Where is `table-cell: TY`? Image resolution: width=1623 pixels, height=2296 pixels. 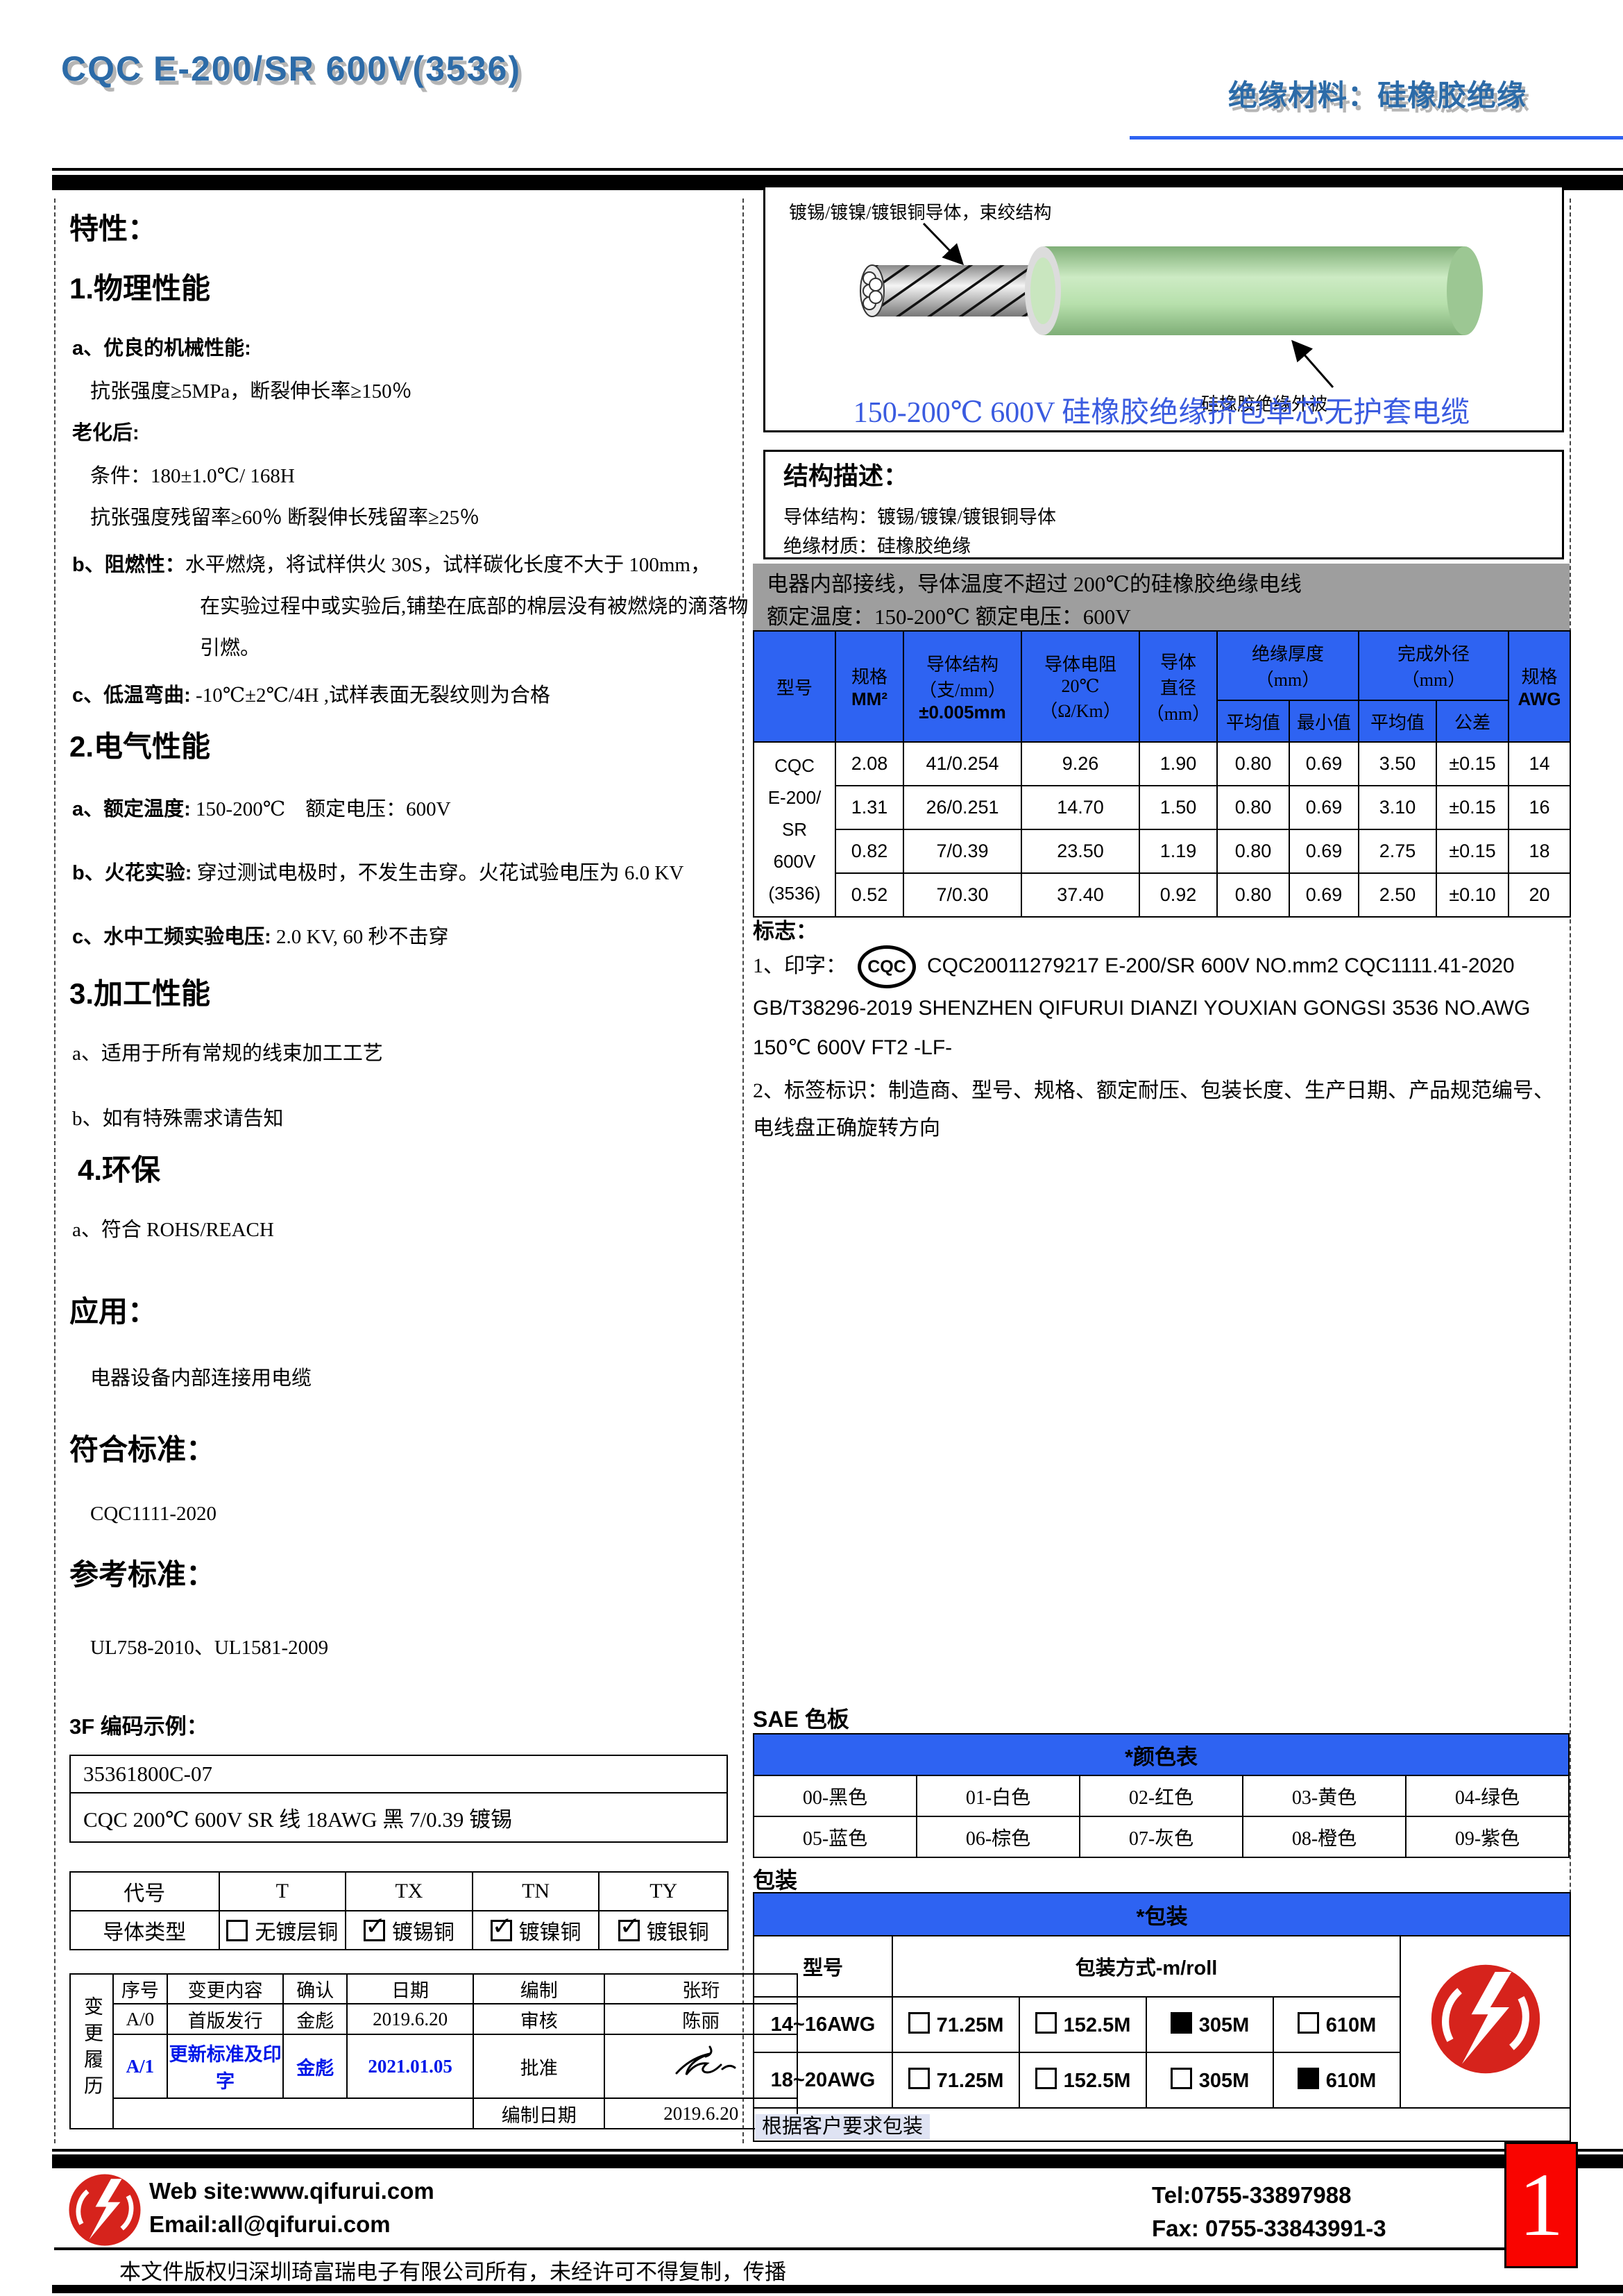 table-cell: TY is located at coordinates (663, 1891).